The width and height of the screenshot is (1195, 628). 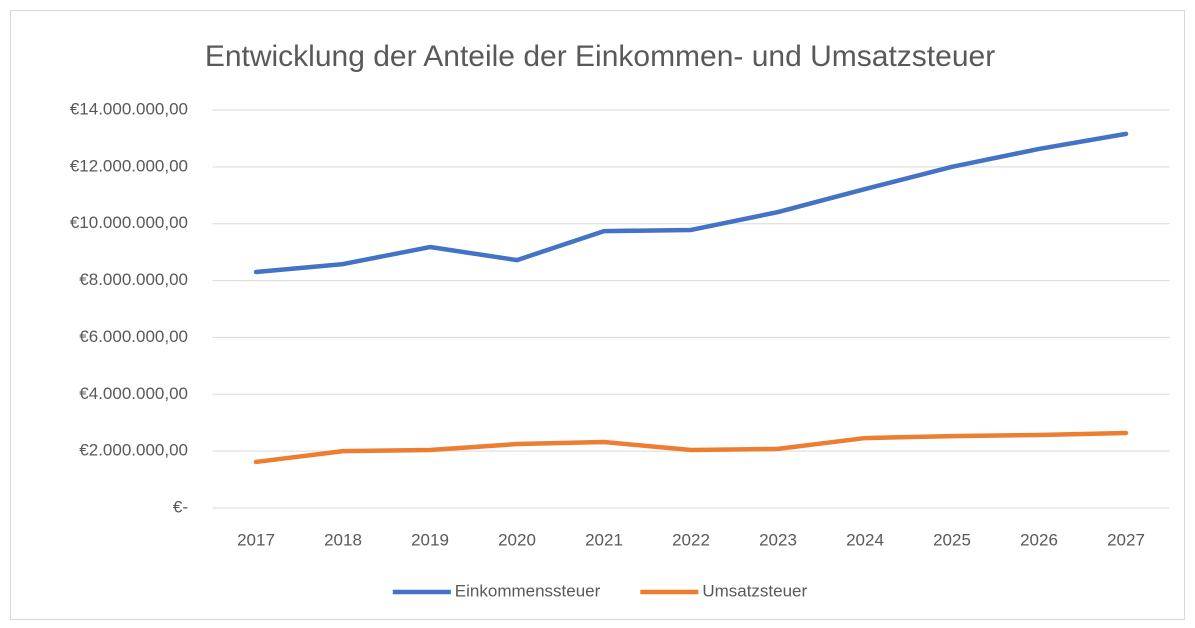 What do you see at coordinates (691, 539) in the screenshot?
I see `x-tick-label: 2022` at bounding box center [691, 539].